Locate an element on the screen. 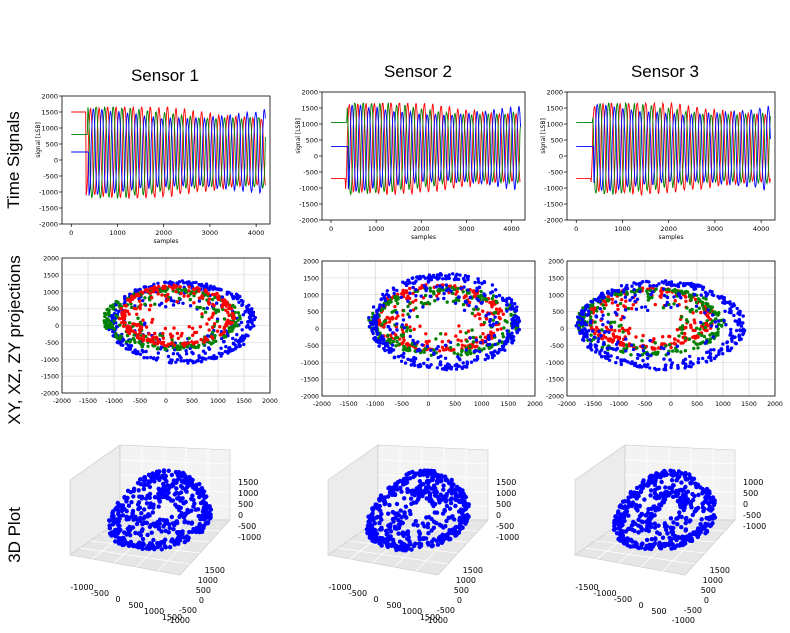 The image size is (790, 633). y-tick-label: -1000 is located at coordinates (178, 620).